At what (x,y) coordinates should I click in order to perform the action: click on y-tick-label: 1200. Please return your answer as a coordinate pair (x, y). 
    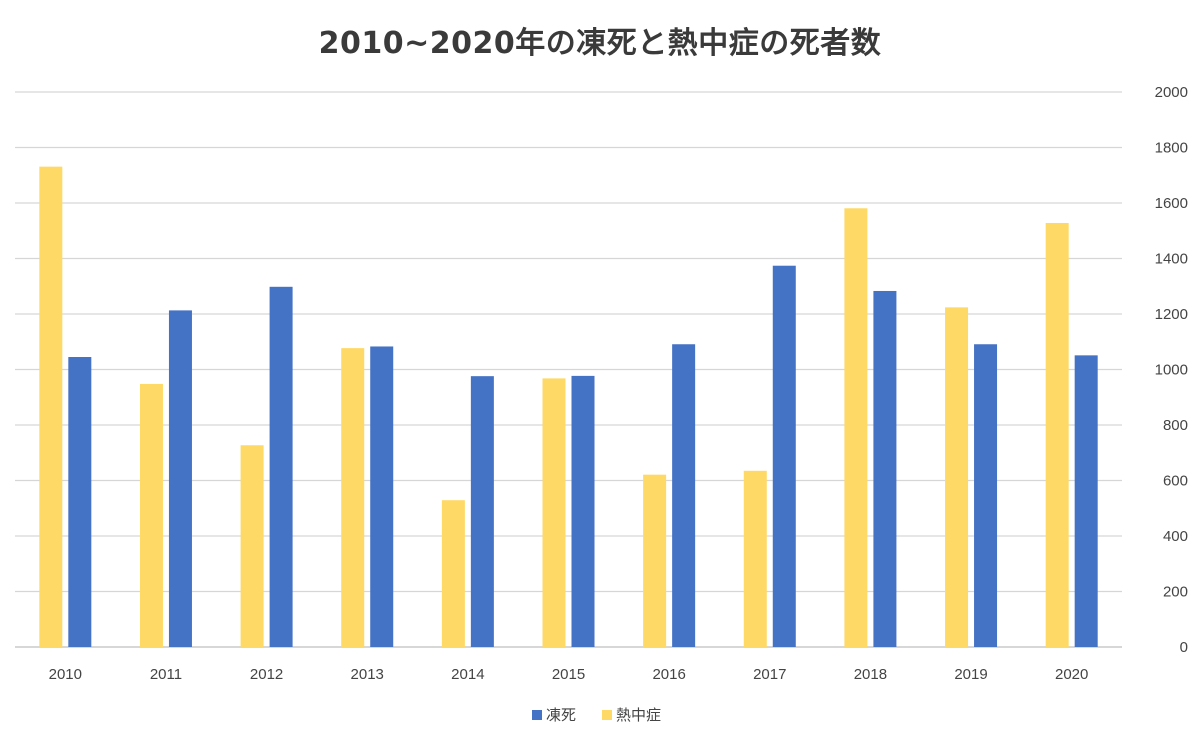
    Looking at the image, I should click on (1171, 314).